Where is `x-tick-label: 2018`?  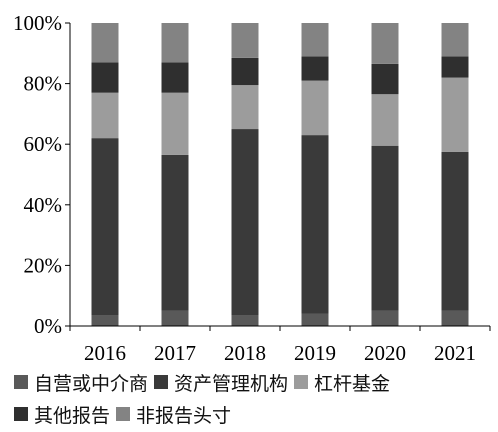 x-tick-label: 2018 is located at coordinates (245, 353).